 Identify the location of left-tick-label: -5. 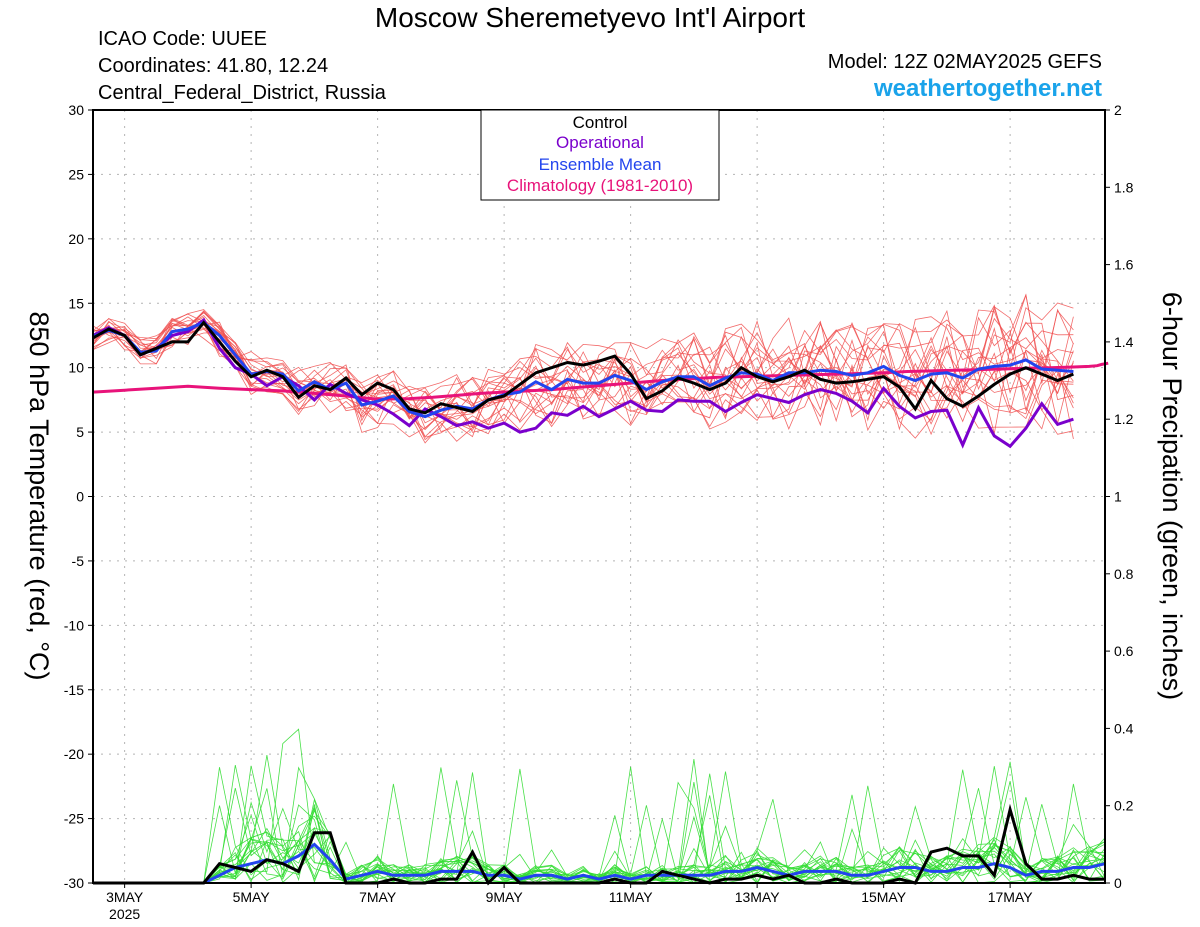
(78, 561).